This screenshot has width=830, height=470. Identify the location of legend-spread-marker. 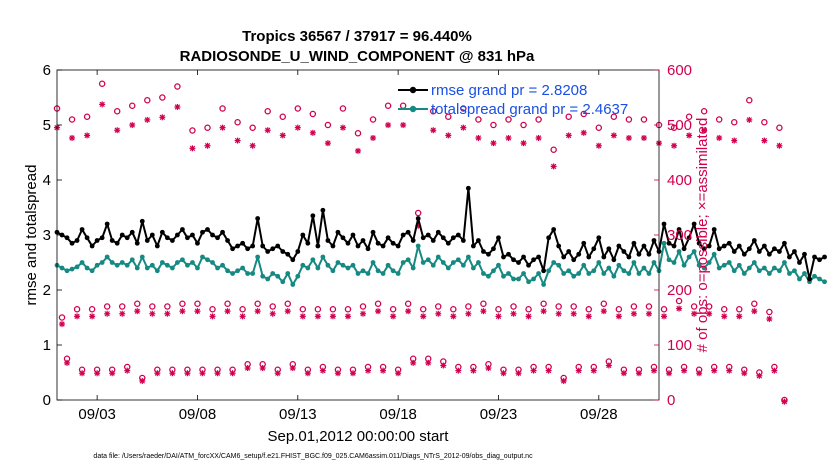
(413, 109).